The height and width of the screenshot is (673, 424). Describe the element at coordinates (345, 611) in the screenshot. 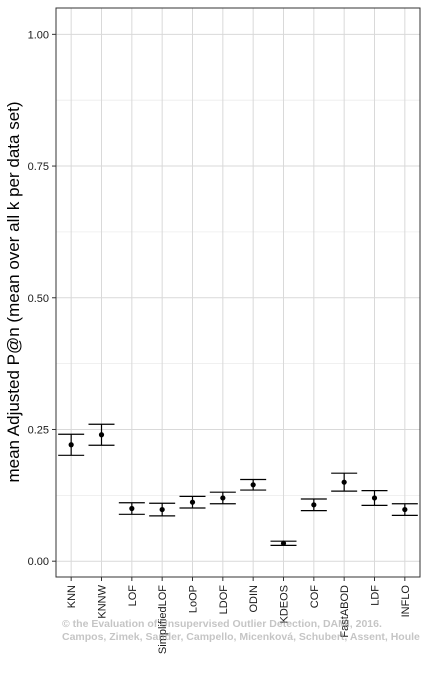

I see `x-tick-label: FastABOD` at that location.